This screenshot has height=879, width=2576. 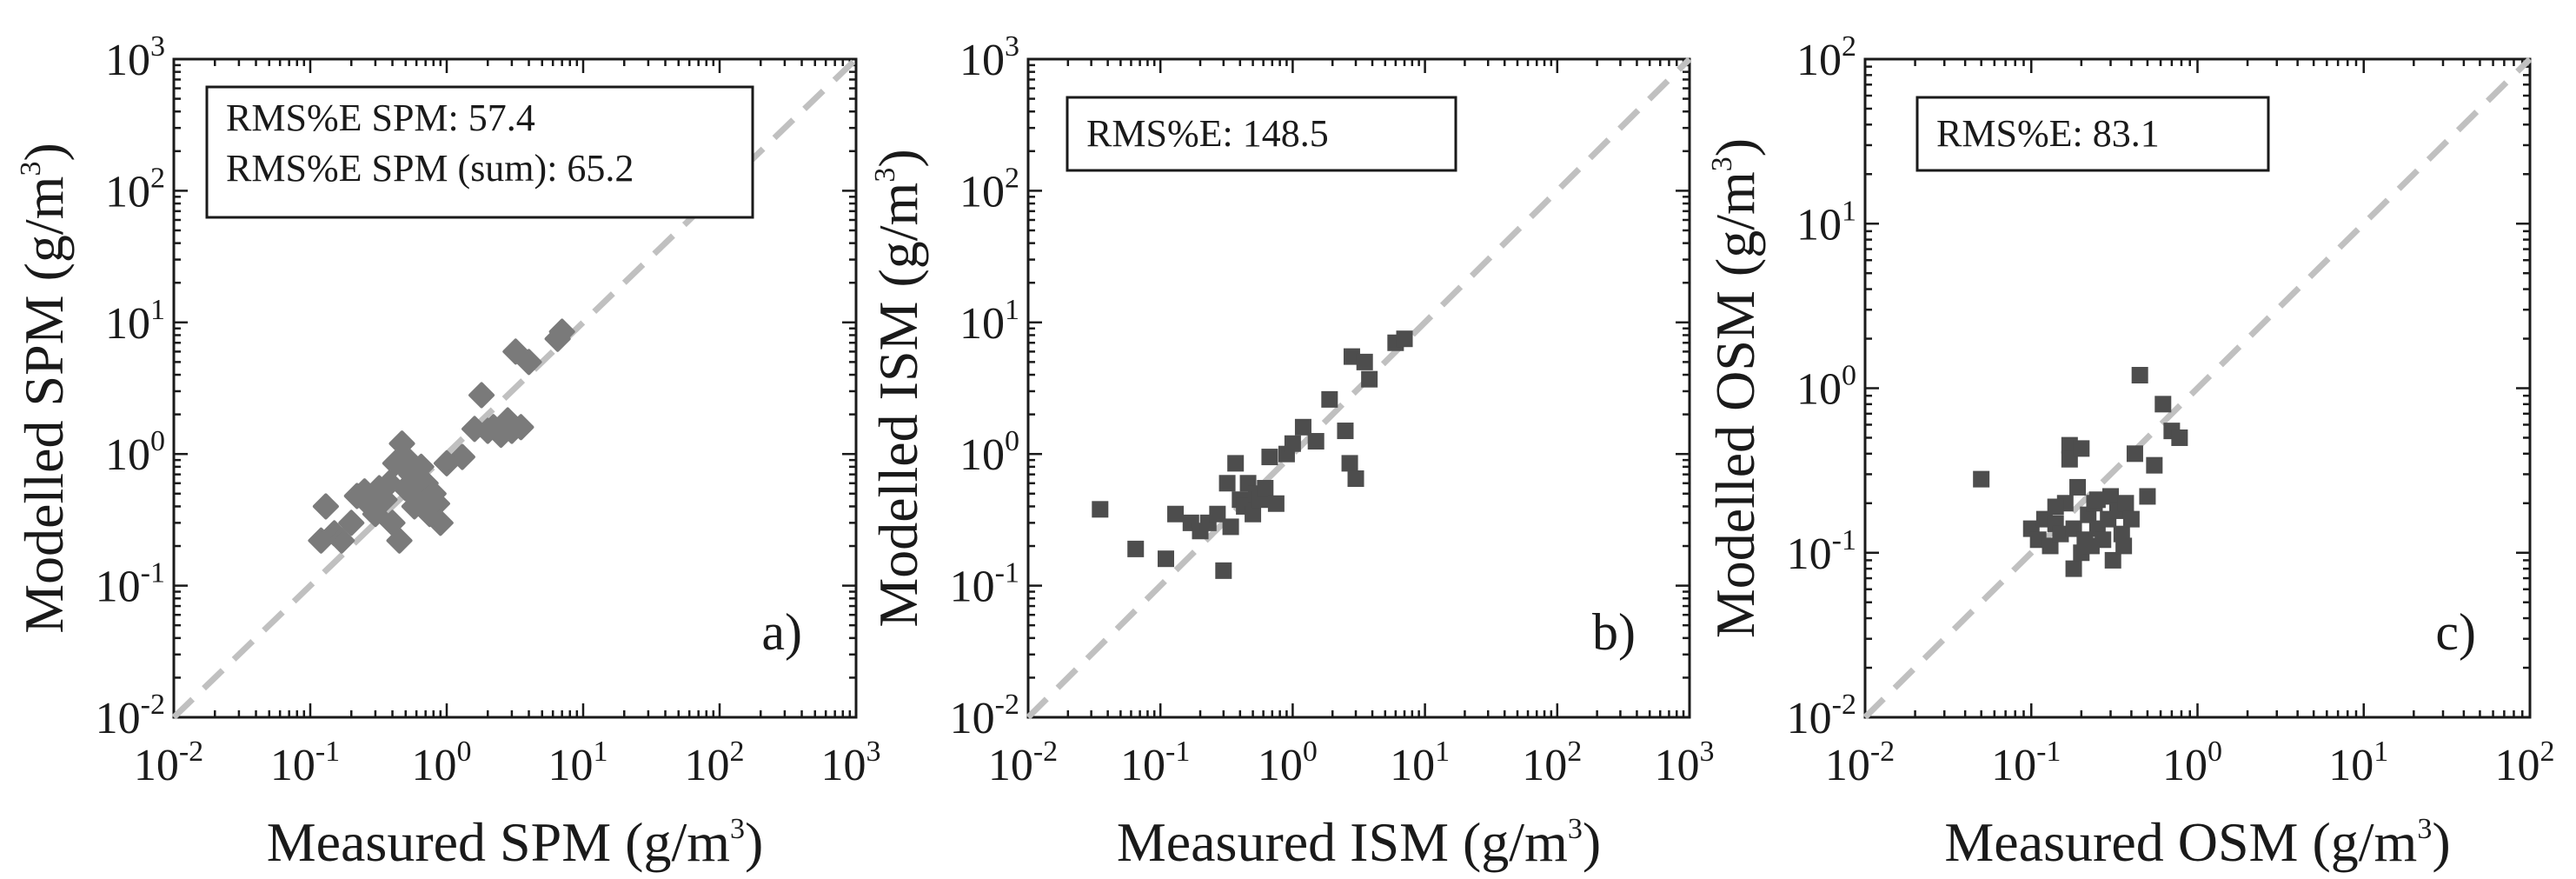 I want to click on stats-text: RMS%E SPM: 57.4, so click(x=380, y=118).